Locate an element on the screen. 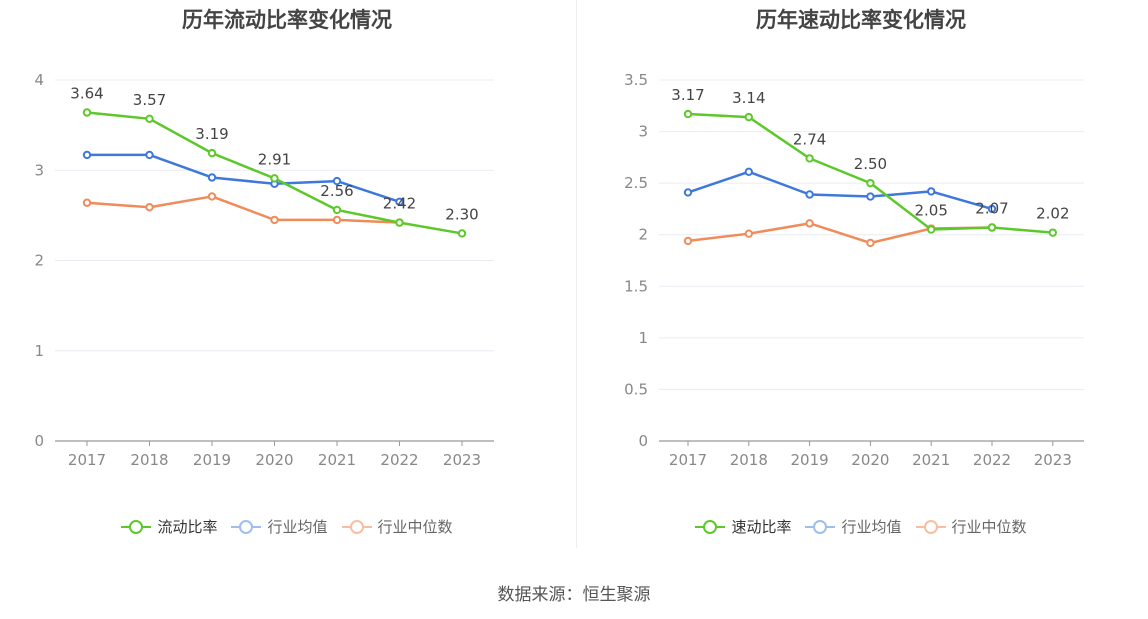 The width and height of the screenshot is (1148, 619). legend: 速动比率 行业均值 行业中位数 is located at coordinates (861, 526).